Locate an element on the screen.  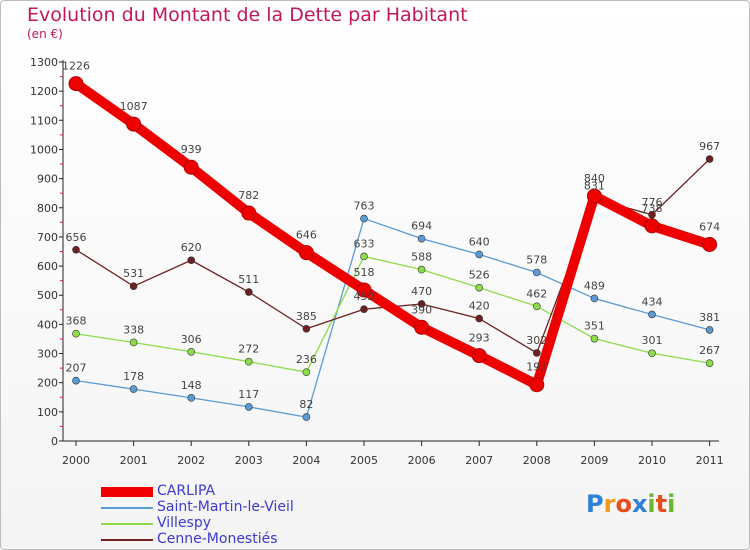
chart-unit-label: (en €) is located at coordinates (45, 34).